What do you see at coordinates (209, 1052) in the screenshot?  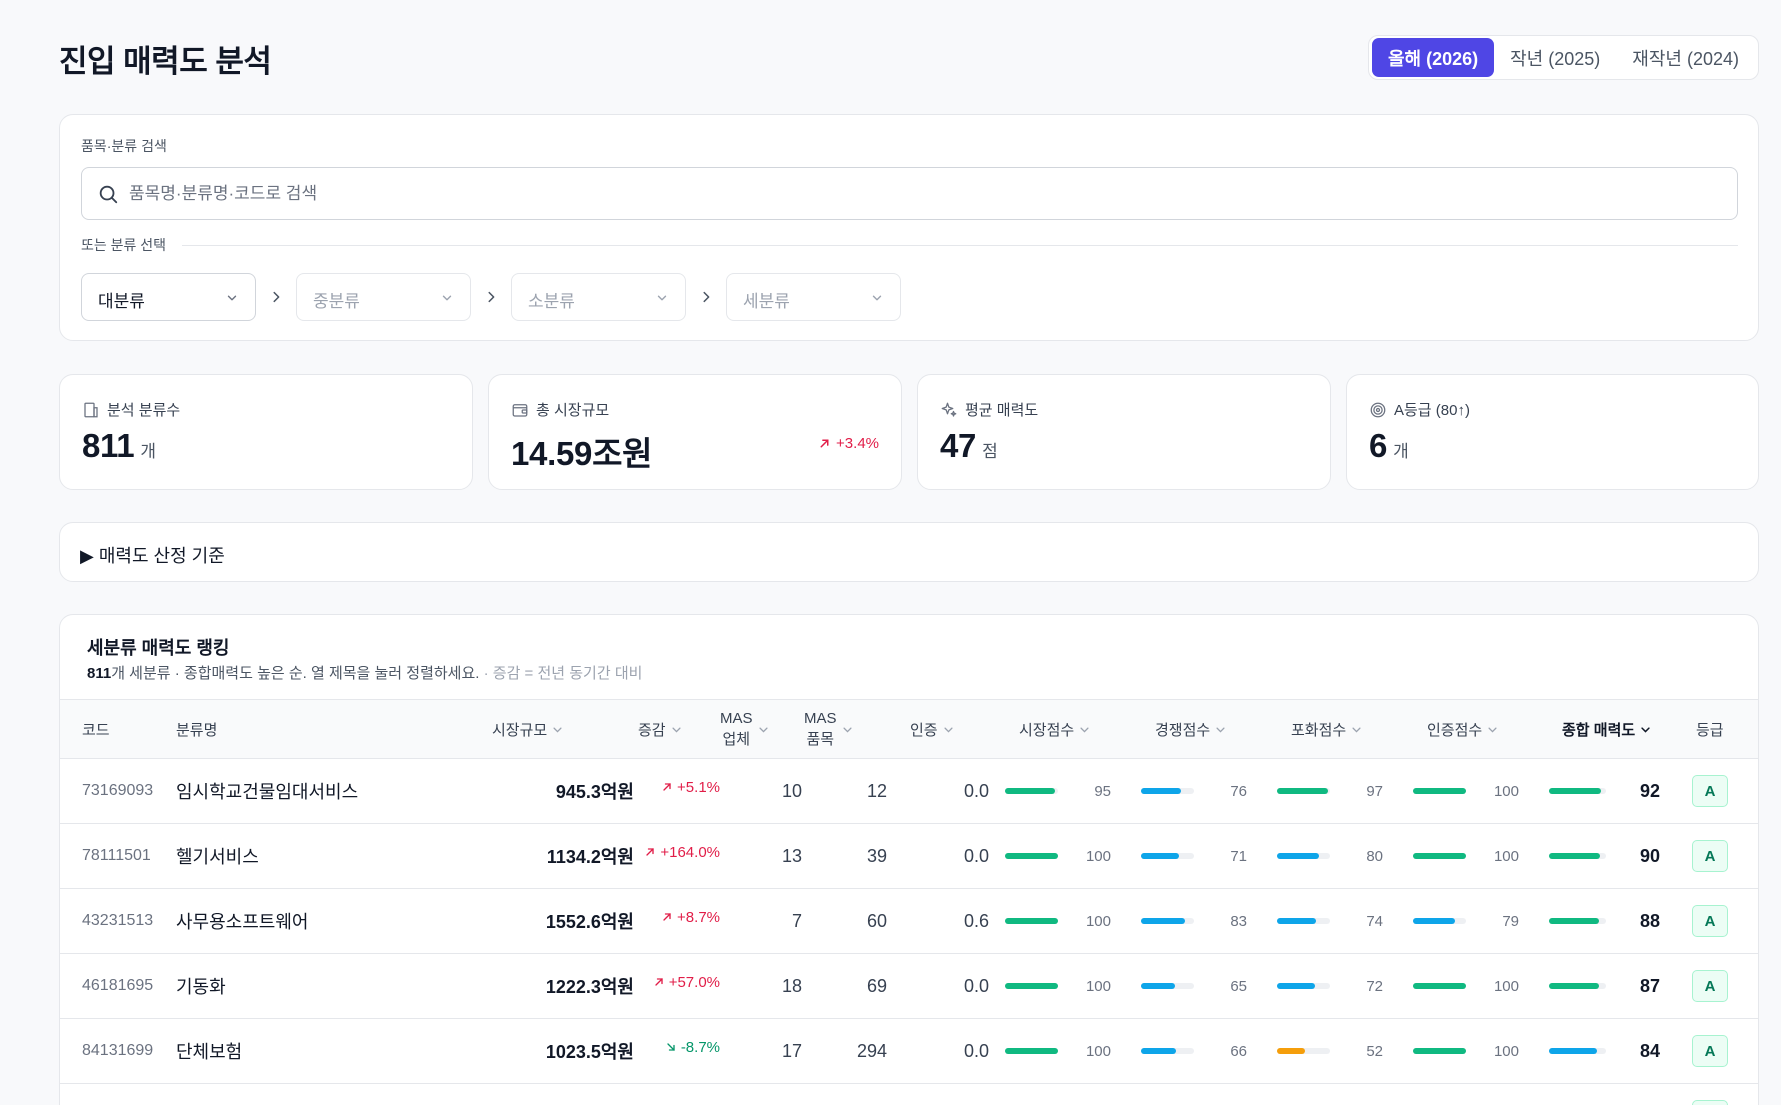 I see `row-name: 단체보험` at bounding box center [209, 1052].